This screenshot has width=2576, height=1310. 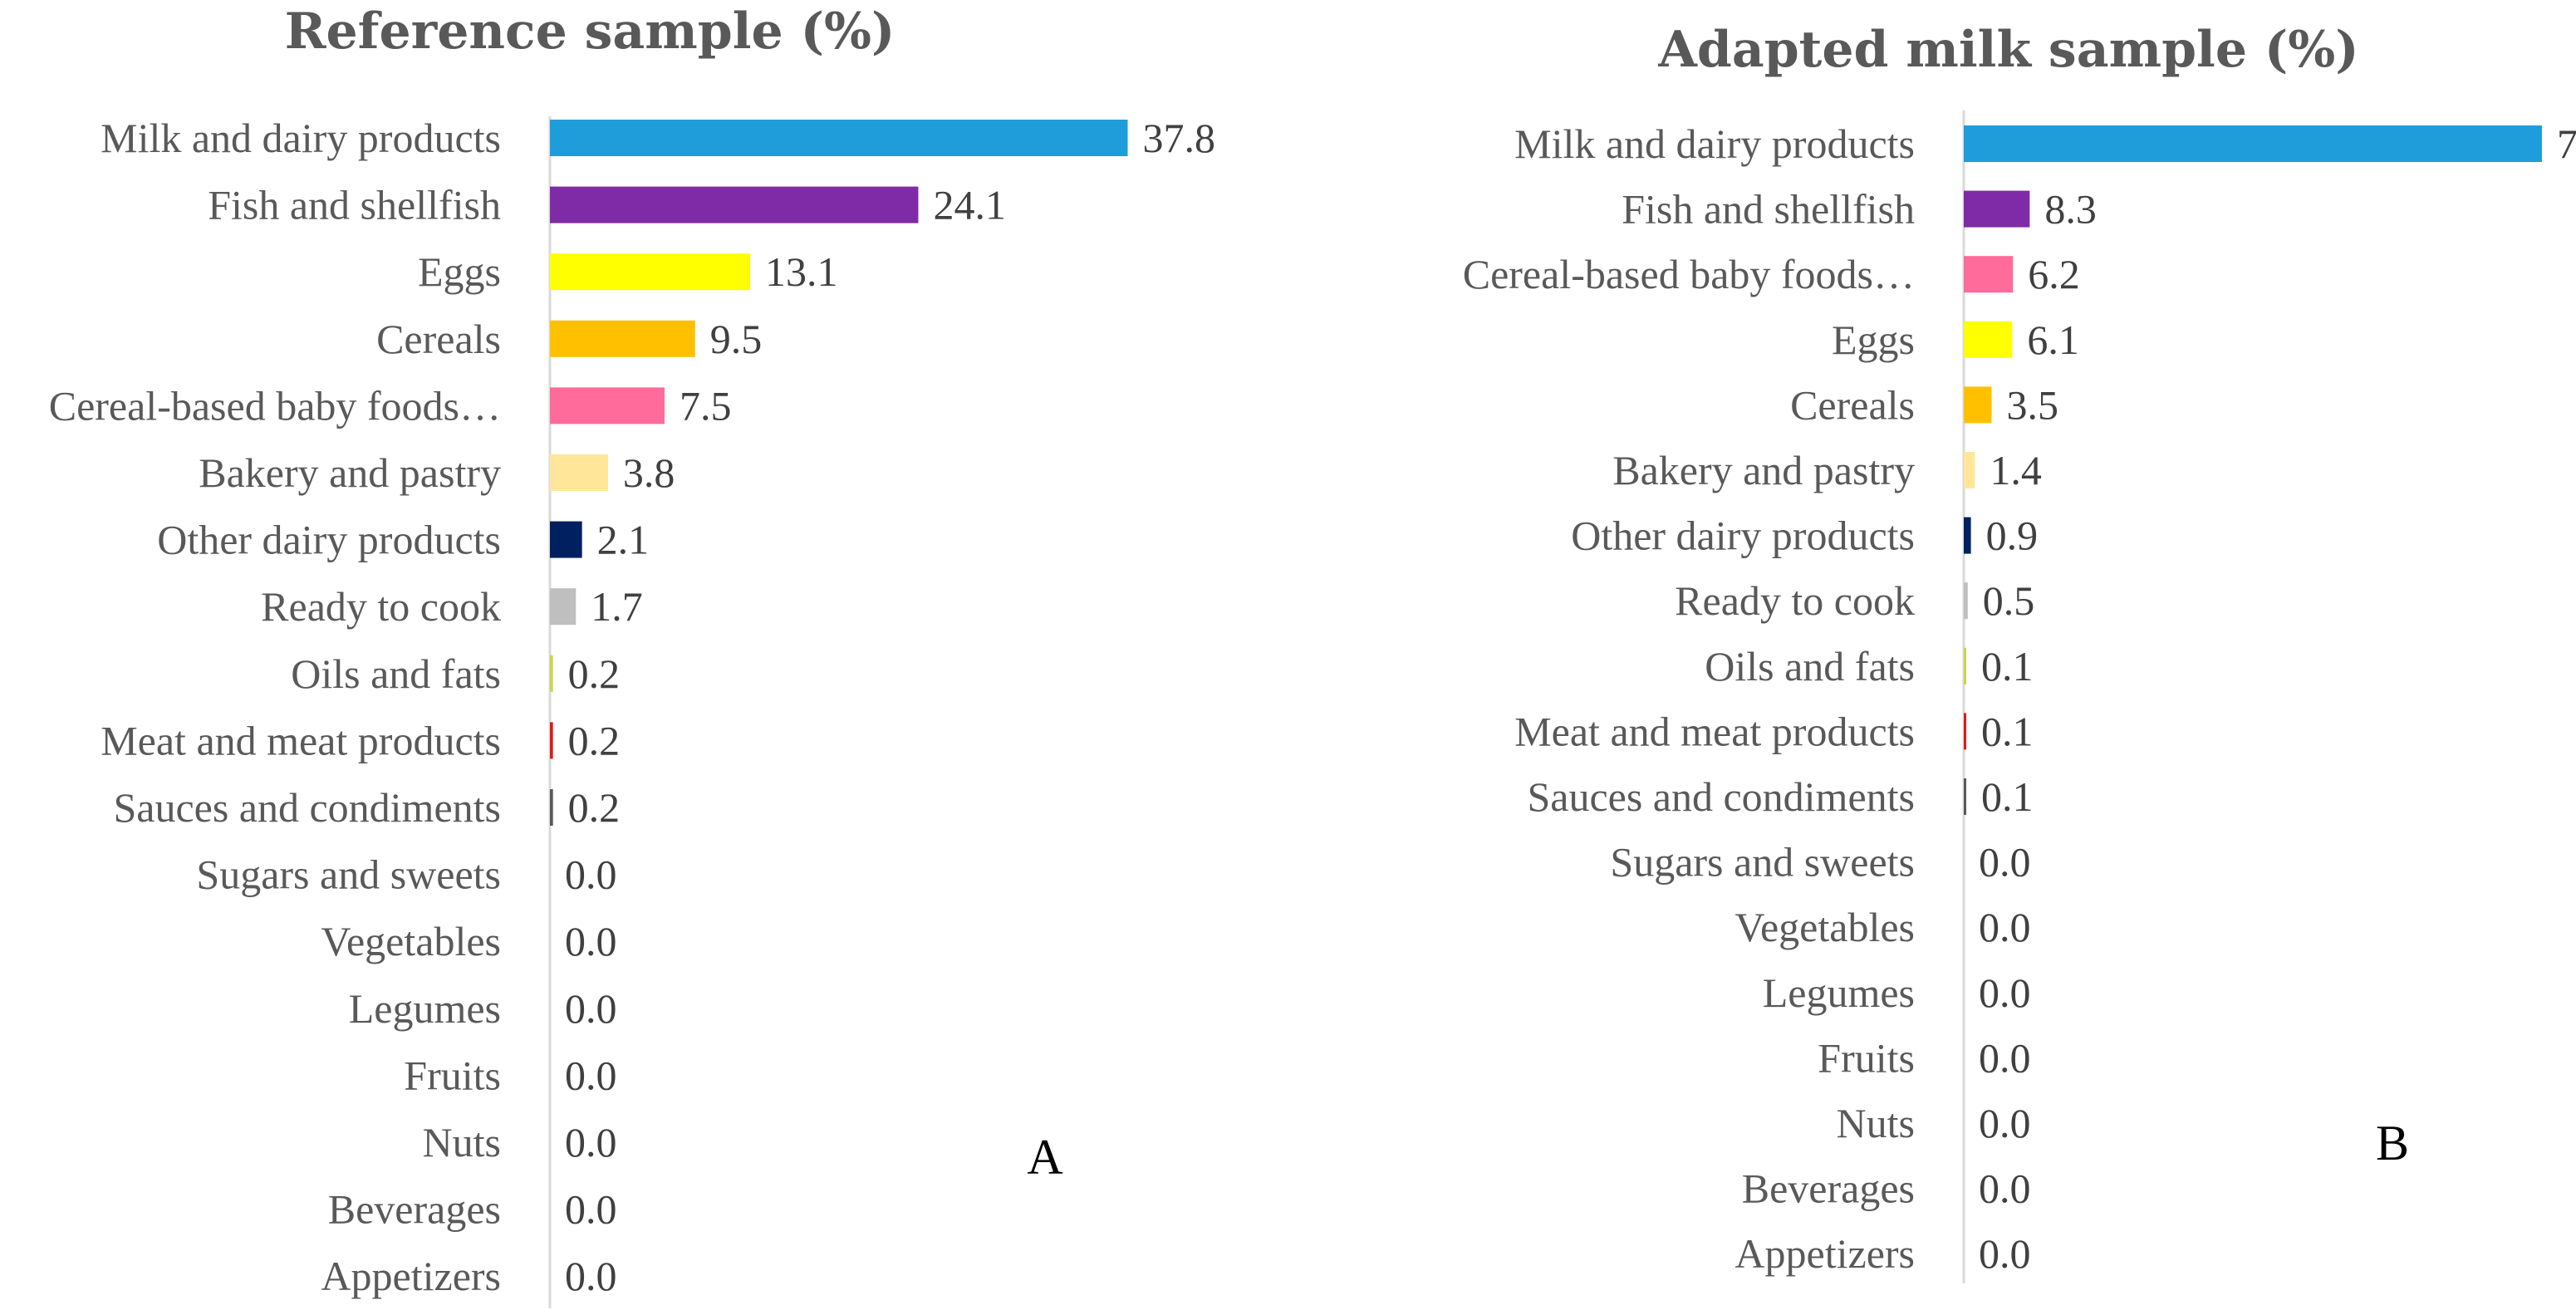 What do you see at coordinates (2054, 274) in the screenshot?
I see `data-label: 6.2` at bounding box center [2054, 274].